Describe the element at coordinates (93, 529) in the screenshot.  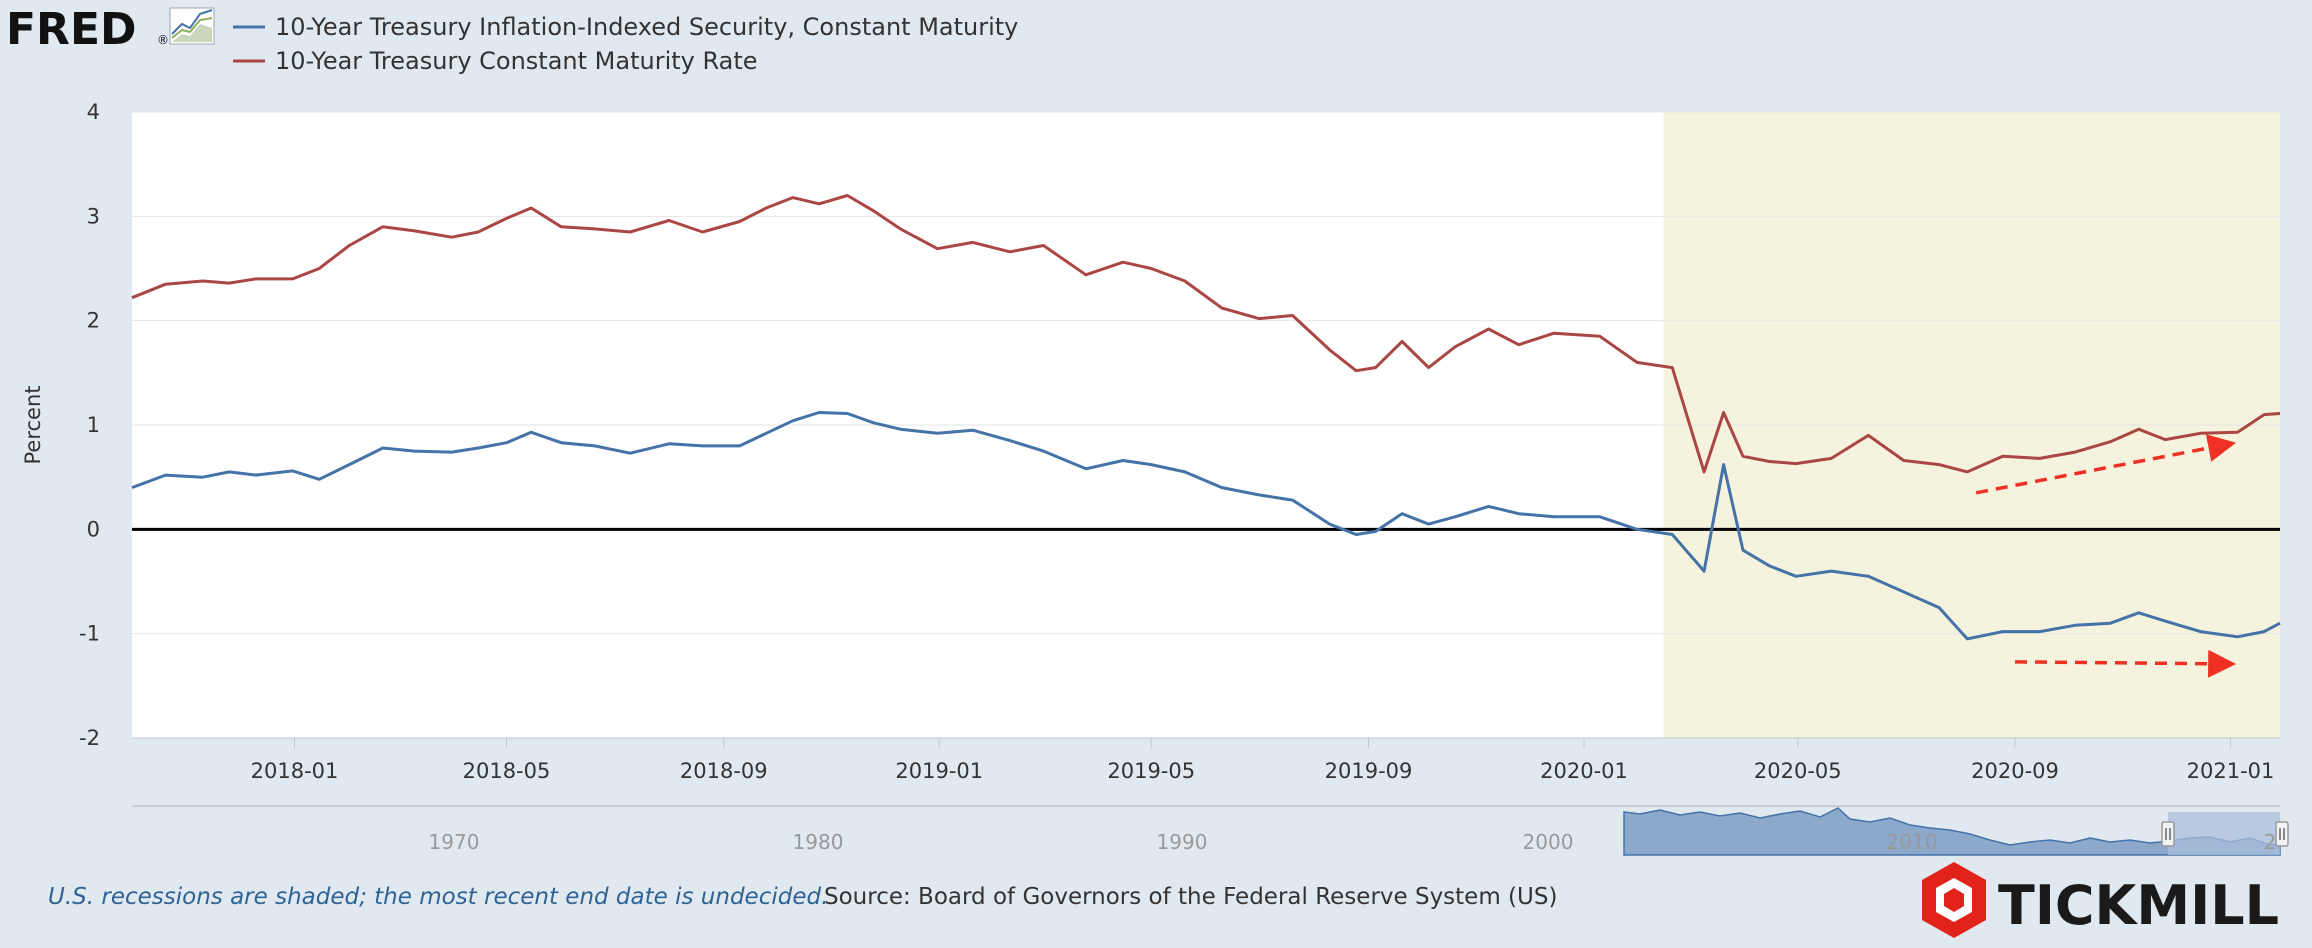
I see `y-tick-label: 0` at that location.